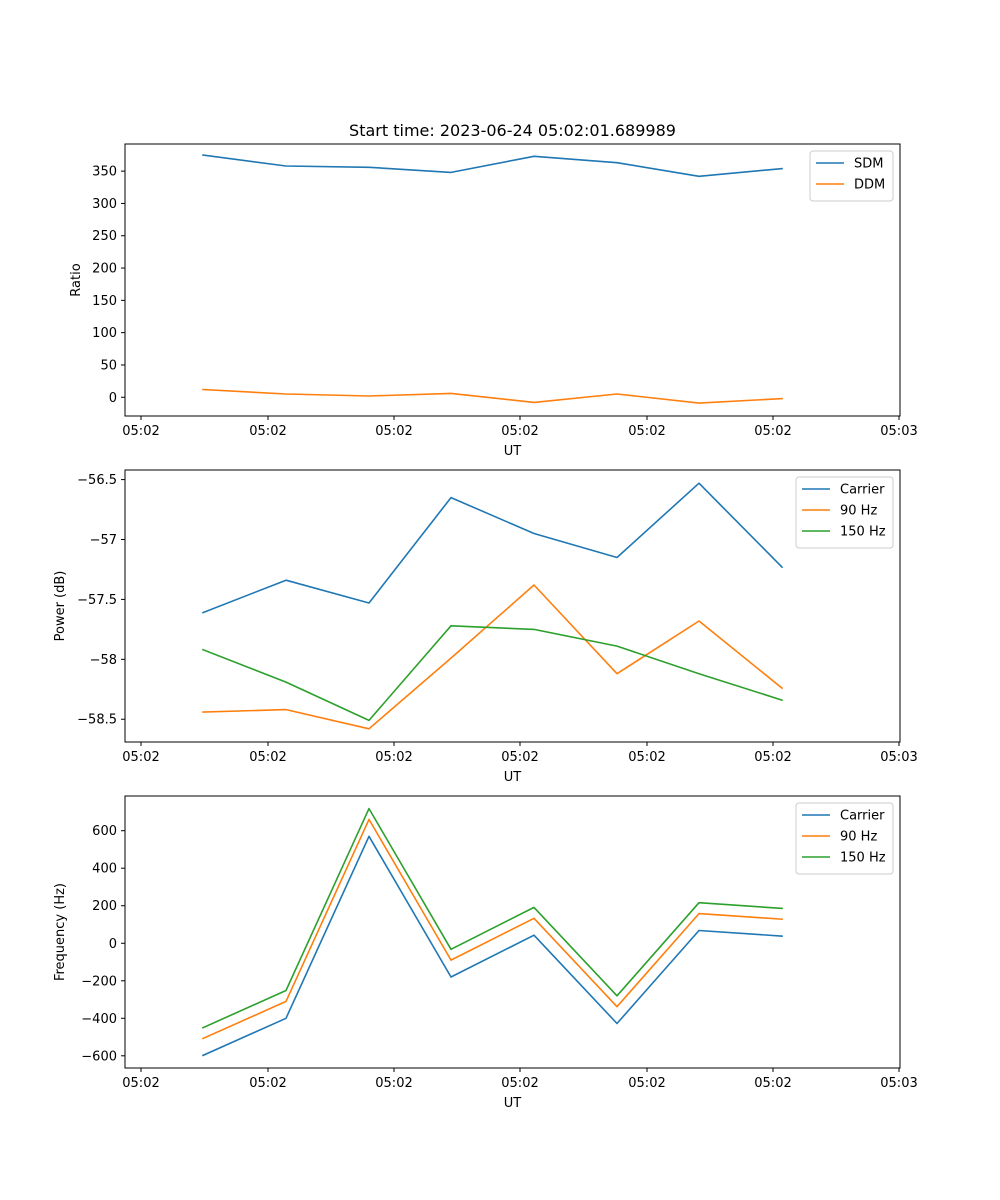 The height and width of the screenshot is (1200, 1000). Describe the element at coordinates (99, 981) in the screenshot. I see `y-tick-label: −200` at that location.